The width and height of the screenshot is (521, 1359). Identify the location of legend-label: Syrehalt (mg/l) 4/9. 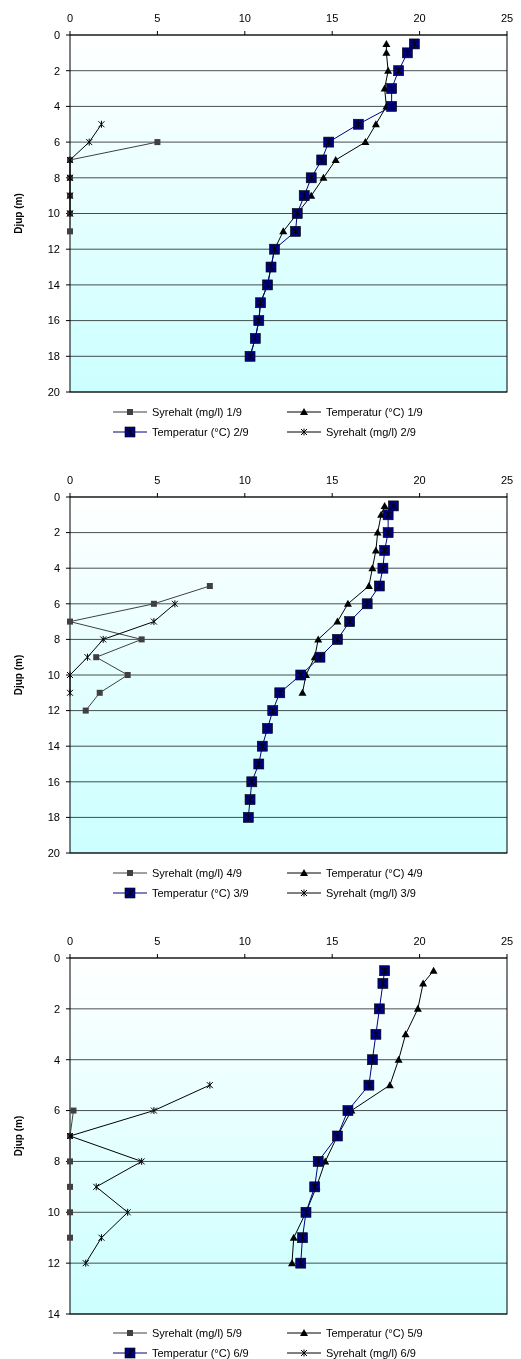
(197, 872).